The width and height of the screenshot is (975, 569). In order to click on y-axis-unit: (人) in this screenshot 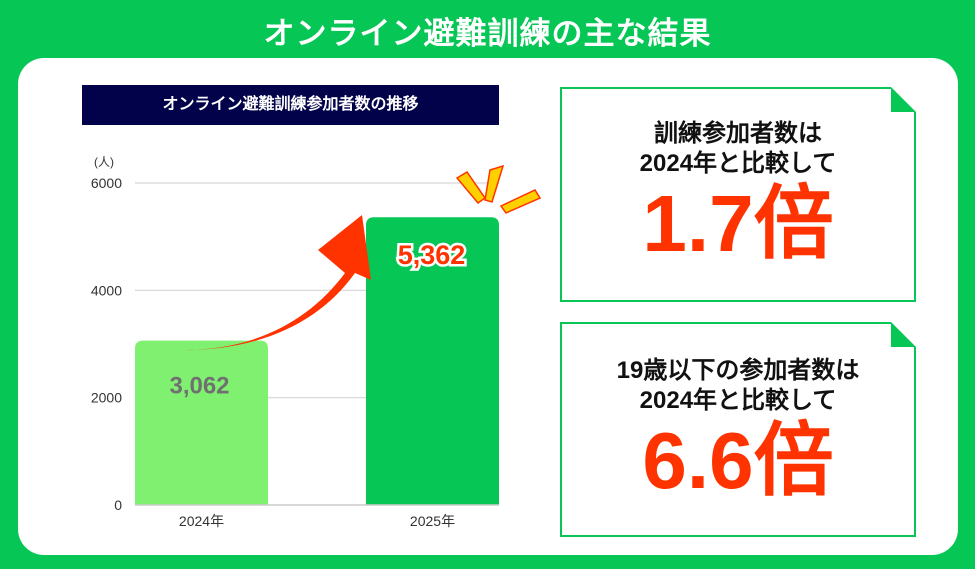, I will do `click(104, 162)`.